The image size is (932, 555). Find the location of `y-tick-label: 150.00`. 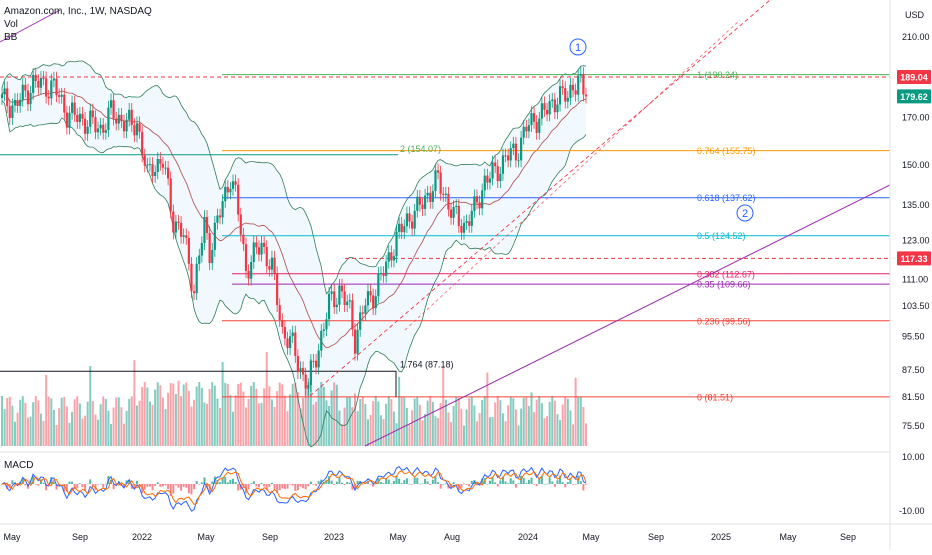

y-tick-label: 150.00 is located at coordinates (916, 165).